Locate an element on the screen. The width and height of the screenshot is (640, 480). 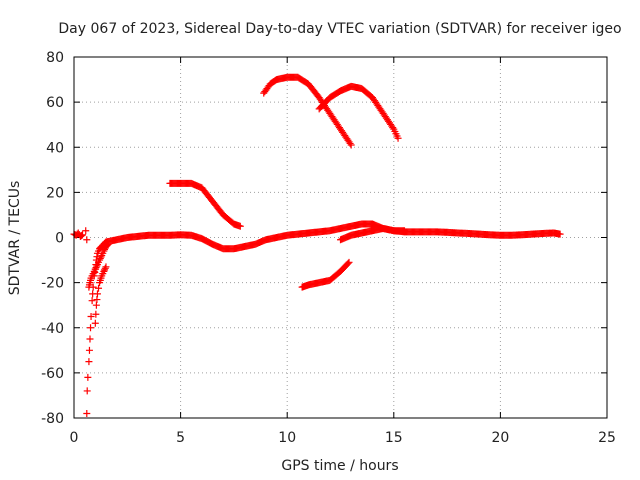
x-axis-label: GPS time / hours is located at coordinates (339, 466).